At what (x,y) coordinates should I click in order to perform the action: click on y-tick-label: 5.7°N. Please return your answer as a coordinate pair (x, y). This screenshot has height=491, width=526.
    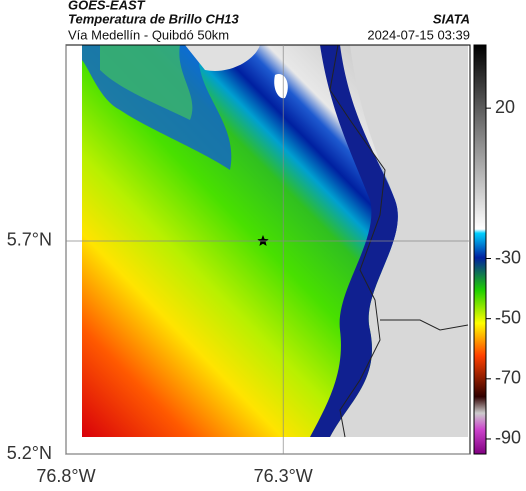
    Looking at the image, I should click on (29, 240).